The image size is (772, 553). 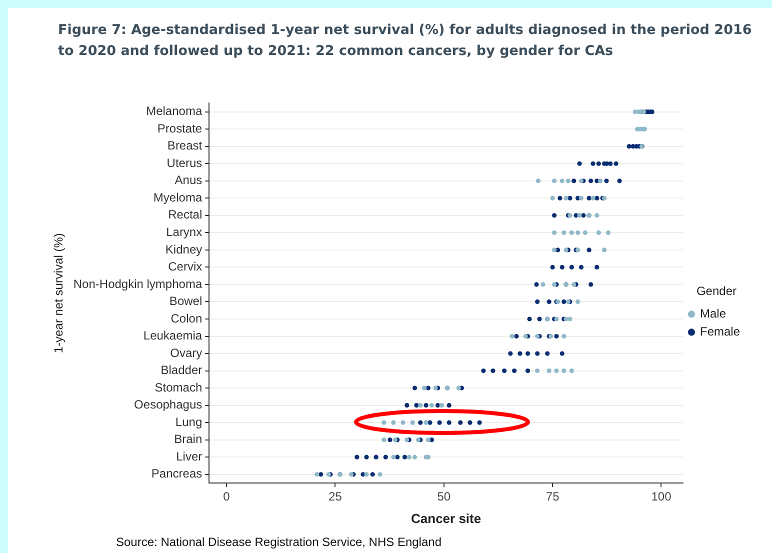 I want to click on y-tick-label: Cervix, so click(x=185, y=267).